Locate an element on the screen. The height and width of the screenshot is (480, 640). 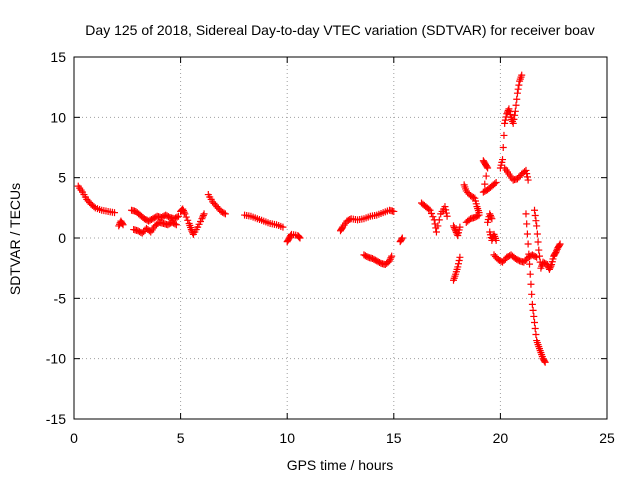
x-tick-label: 10 is located at coordinates (287, 438).